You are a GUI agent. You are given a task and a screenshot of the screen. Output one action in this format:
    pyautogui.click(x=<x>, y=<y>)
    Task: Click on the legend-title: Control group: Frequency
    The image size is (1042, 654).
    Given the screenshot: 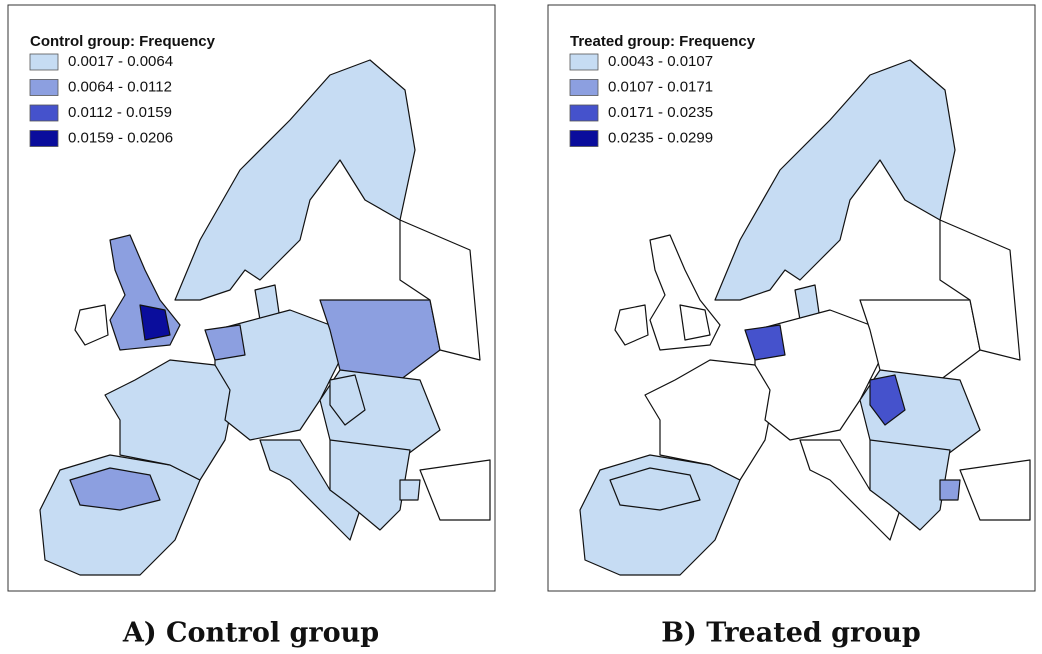 What is the action you would take?
    pyautogui.click(x=123, y=41)
    